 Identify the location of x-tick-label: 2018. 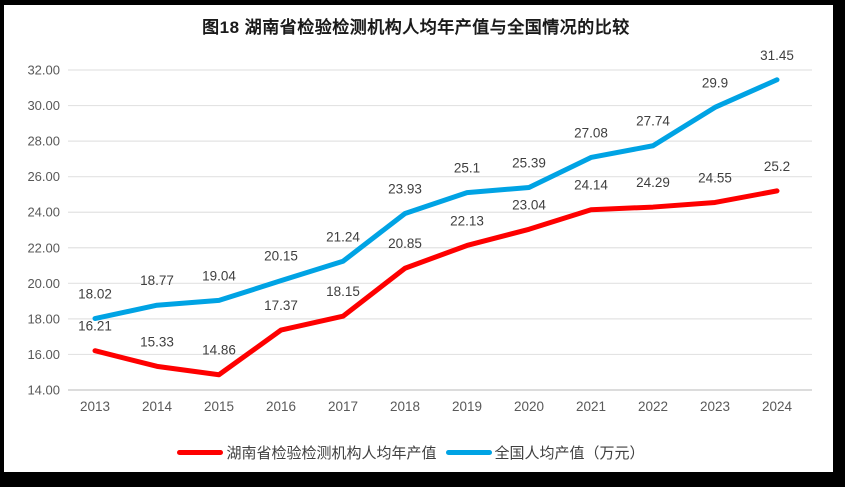
(405, 406).